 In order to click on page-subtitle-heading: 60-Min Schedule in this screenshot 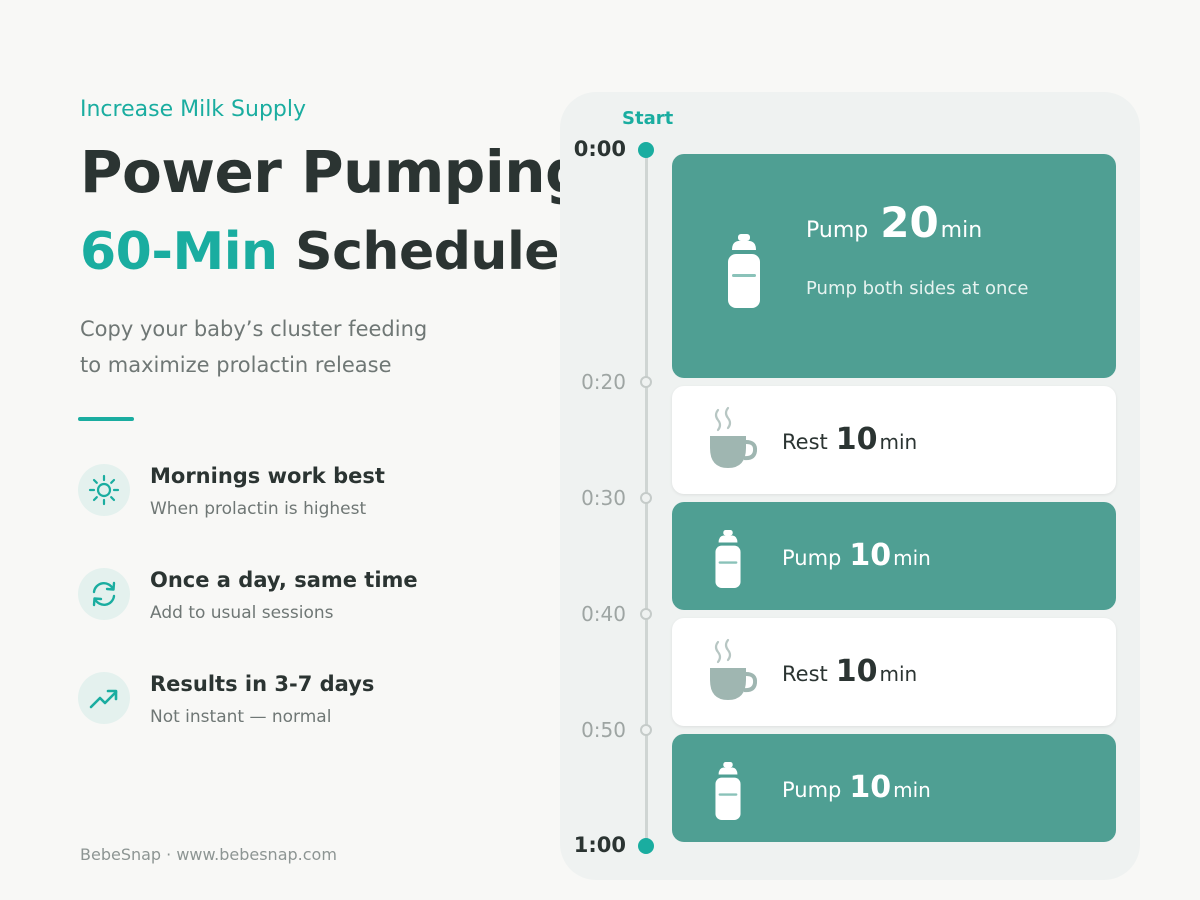, I will do `click(320, 252)`.